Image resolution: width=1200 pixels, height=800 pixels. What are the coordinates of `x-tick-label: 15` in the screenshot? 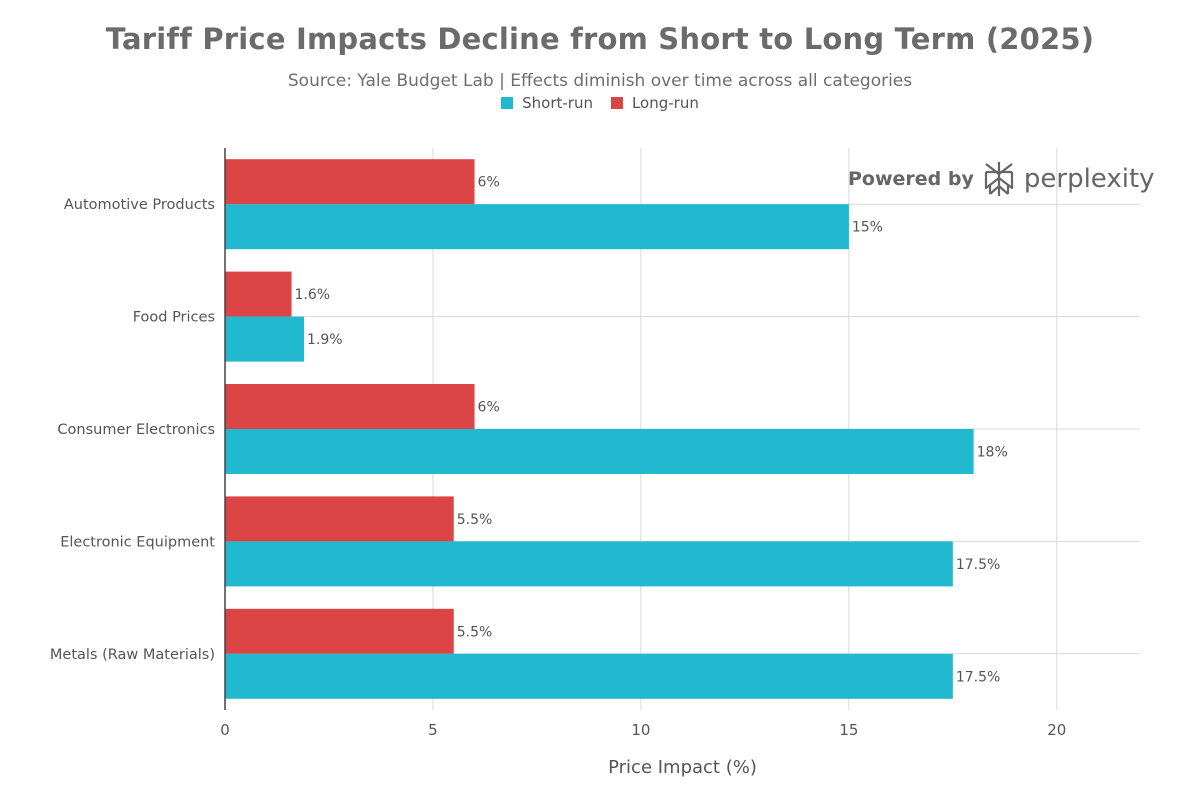 It's located at (848, 730).